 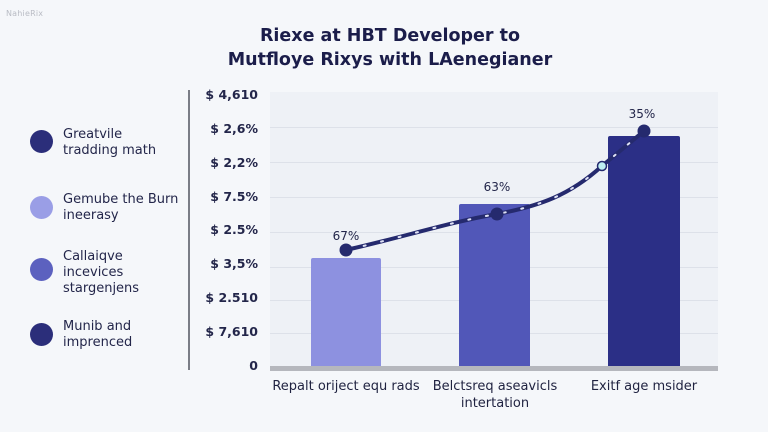 I want to click on legend-item: Greatvile tradding math, so click(x=111, y=143).